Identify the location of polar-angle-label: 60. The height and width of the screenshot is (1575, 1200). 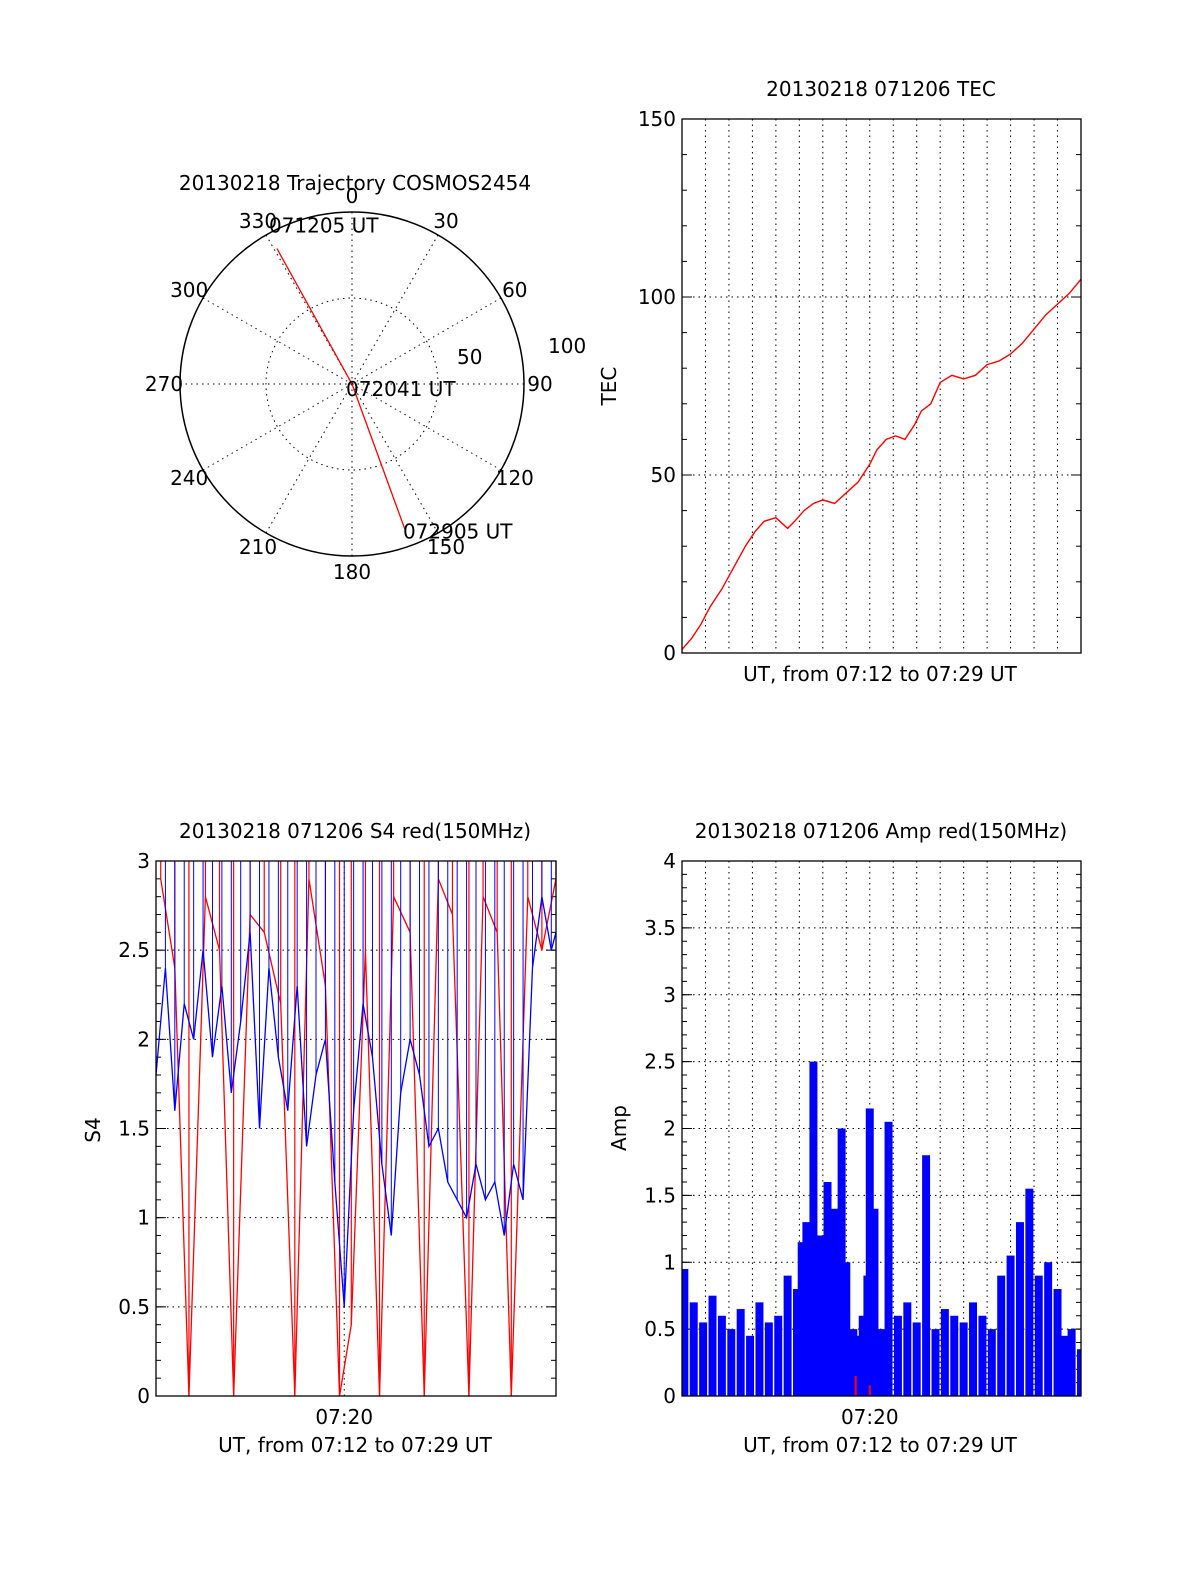
(514, 290).